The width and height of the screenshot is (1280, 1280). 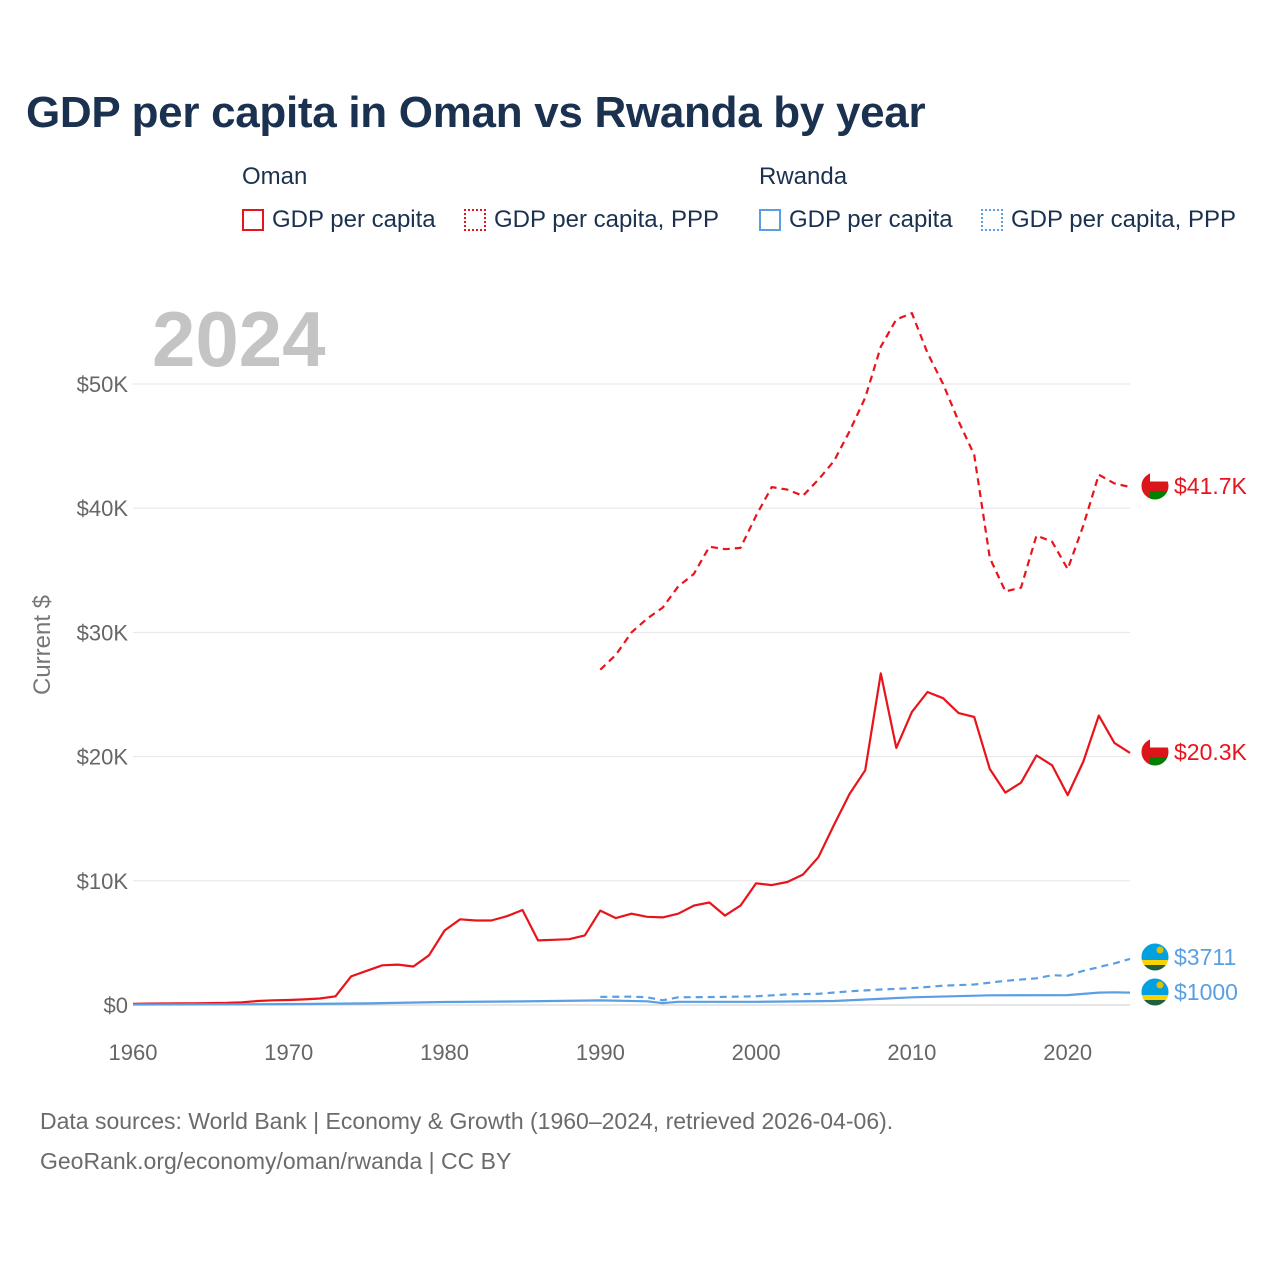 What do you see at coordinates (756, 1052) in the screenshot?
I see `x-tick-label: 2000` at bounding box center [756, 1052].